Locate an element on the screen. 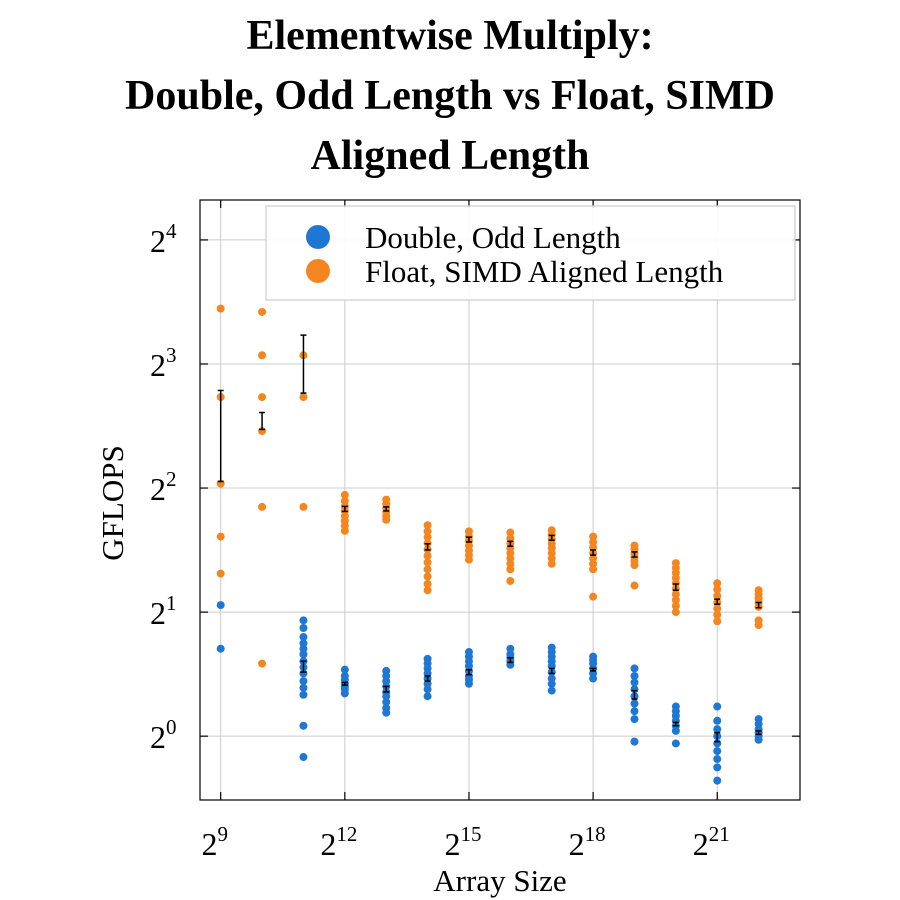  legend-label: Float, SIMD Aligned Length is located at coordinates (544, 271).